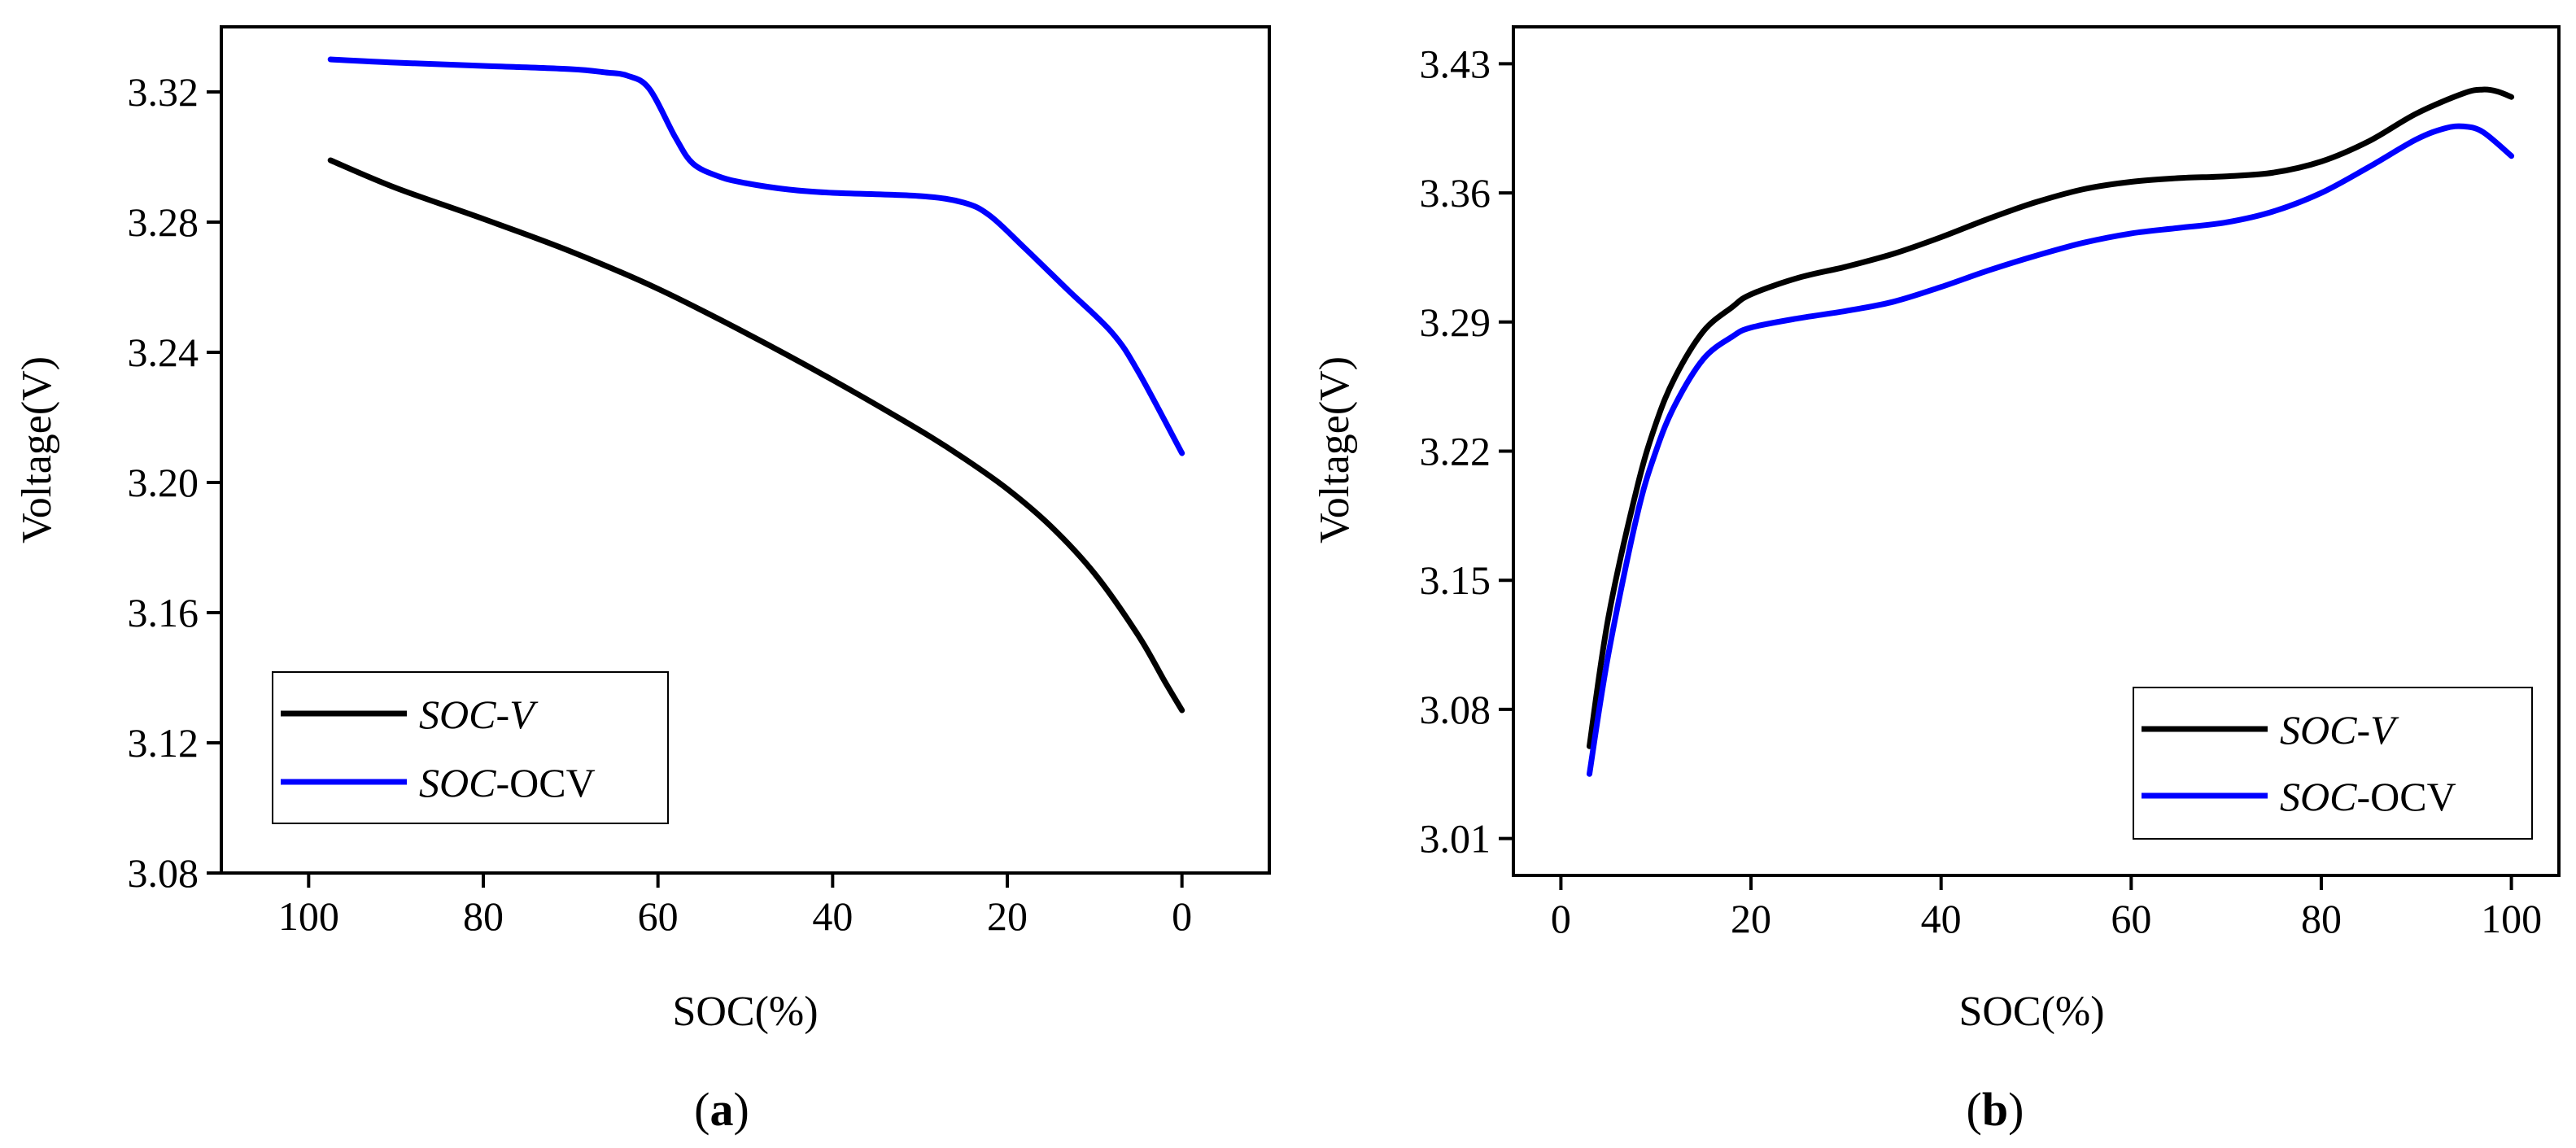  Describe the element at coordinates (1007, 916) in the screenshot. I see `chart-a-xtick-label-4: 20` at that location.